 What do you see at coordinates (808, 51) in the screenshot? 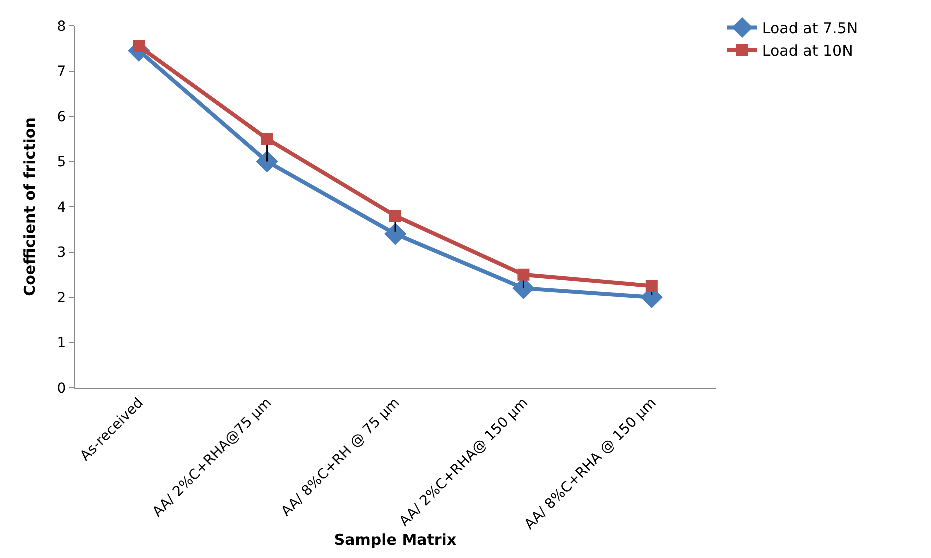
I see `legend-label: Load at 10N` at bounding box center [808, 51].